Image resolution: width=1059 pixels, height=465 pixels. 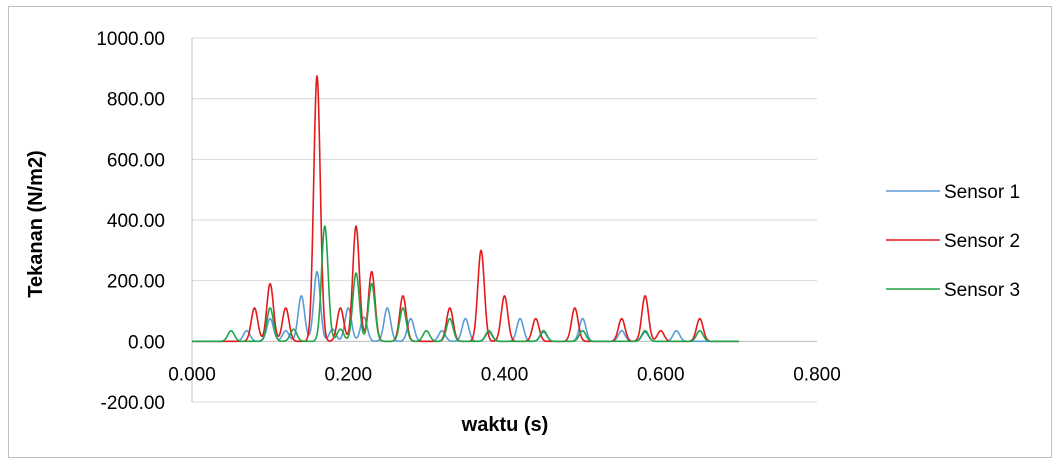 I want to click on legend-label: Sensor 1, so click(x=982, y=192).